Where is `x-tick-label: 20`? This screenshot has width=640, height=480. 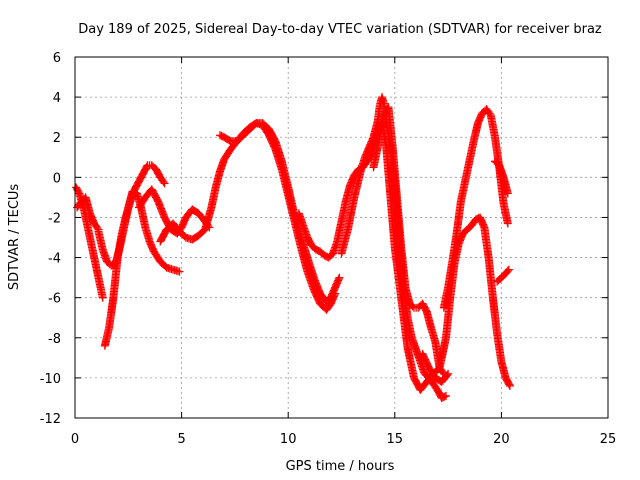 x-tick-label: 20 is located at coordinates (501, 439).